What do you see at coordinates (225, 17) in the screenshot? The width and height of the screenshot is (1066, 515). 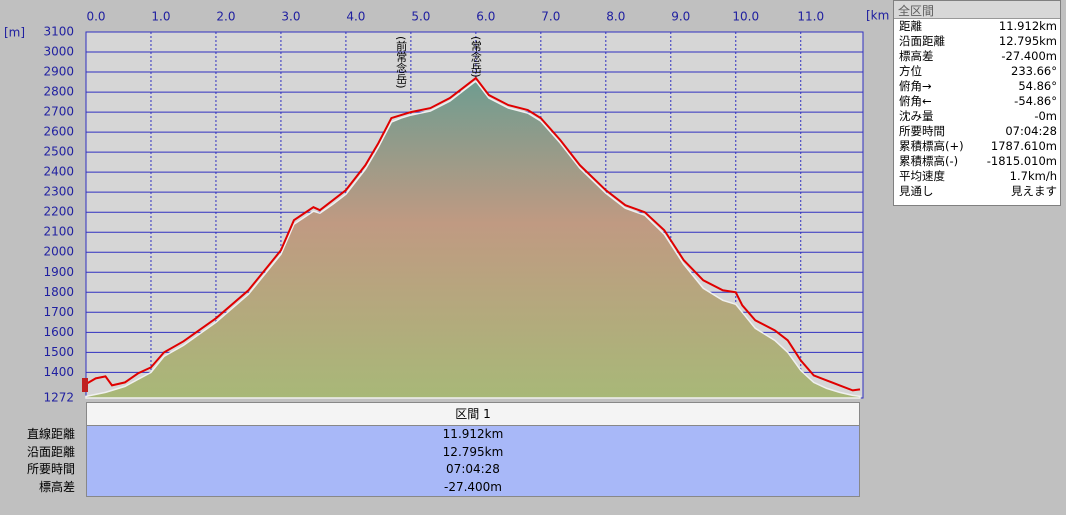 I see `x-tick-label: 2.0` at bounding box center [225, 17].